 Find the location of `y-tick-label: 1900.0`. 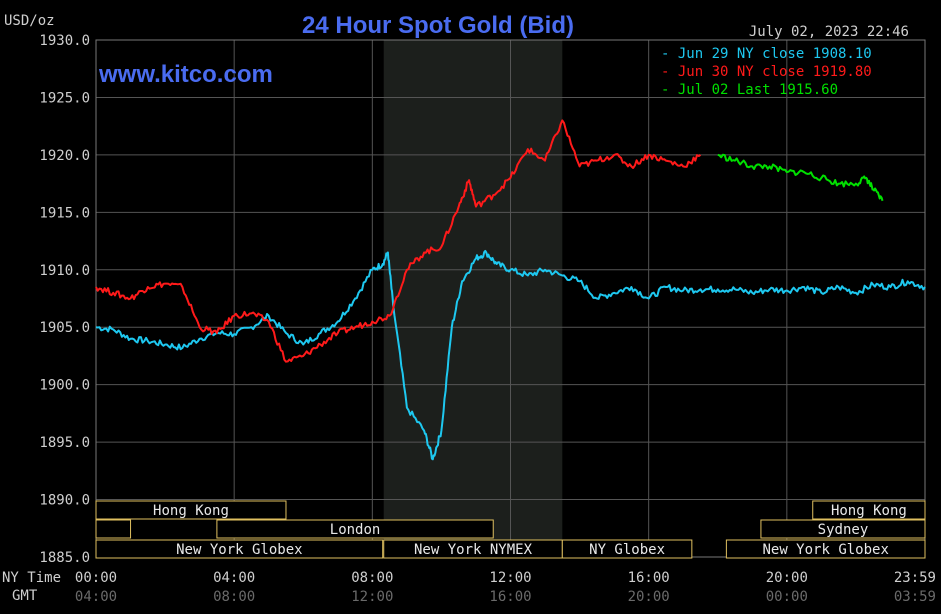

y-tick-label: 1900.0 is located at coordinates (64, 386).